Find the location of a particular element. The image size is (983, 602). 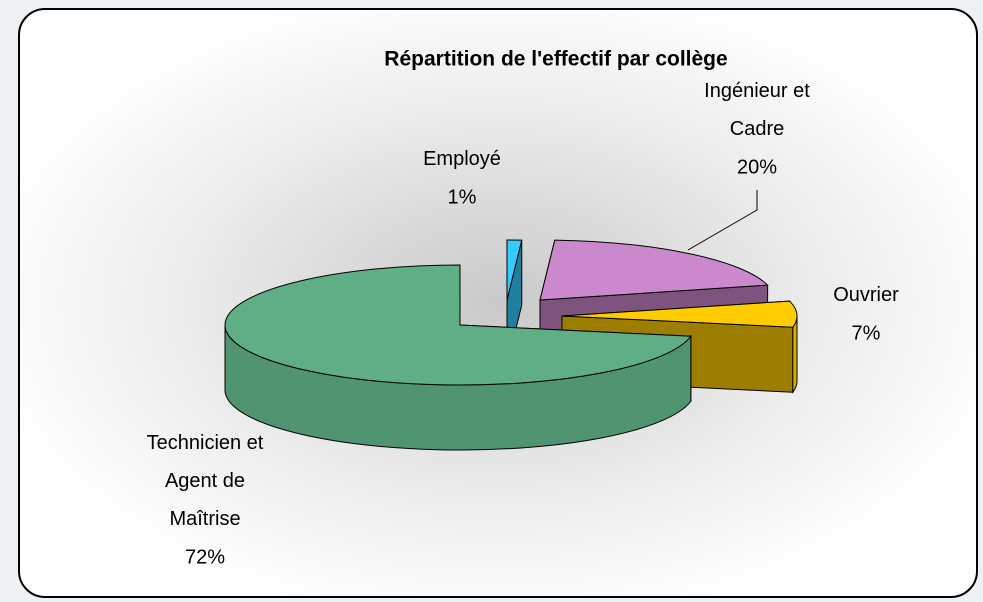

chart-title: Répartition de l'effectif par collège is located at coordinates (555, 59).